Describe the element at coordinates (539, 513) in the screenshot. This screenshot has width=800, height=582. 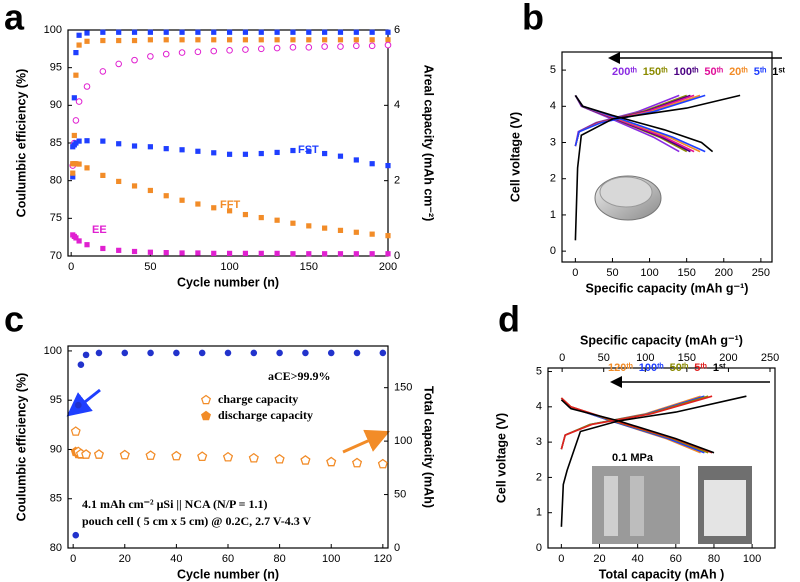
I see `y-tick-label: 1` at that location.